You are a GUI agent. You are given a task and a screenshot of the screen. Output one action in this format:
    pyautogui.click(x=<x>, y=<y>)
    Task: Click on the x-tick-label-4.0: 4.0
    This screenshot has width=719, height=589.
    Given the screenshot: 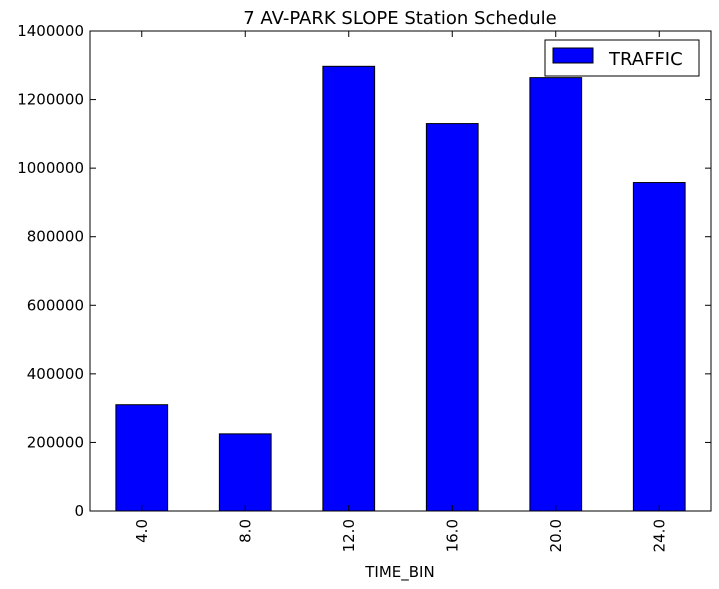 What is the action you would take?
    pyautogui.click(x=142, y=531)
    